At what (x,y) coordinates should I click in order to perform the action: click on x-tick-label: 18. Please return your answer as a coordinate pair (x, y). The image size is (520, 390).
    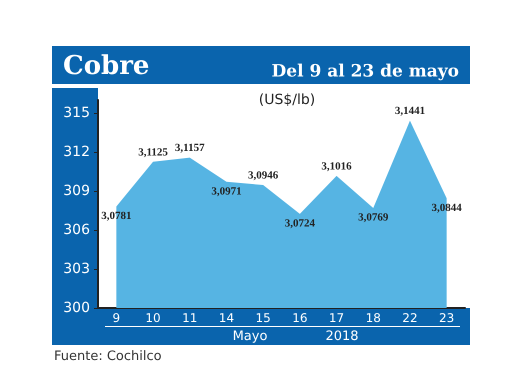
    Looking at the image, I should click on (373, 318).